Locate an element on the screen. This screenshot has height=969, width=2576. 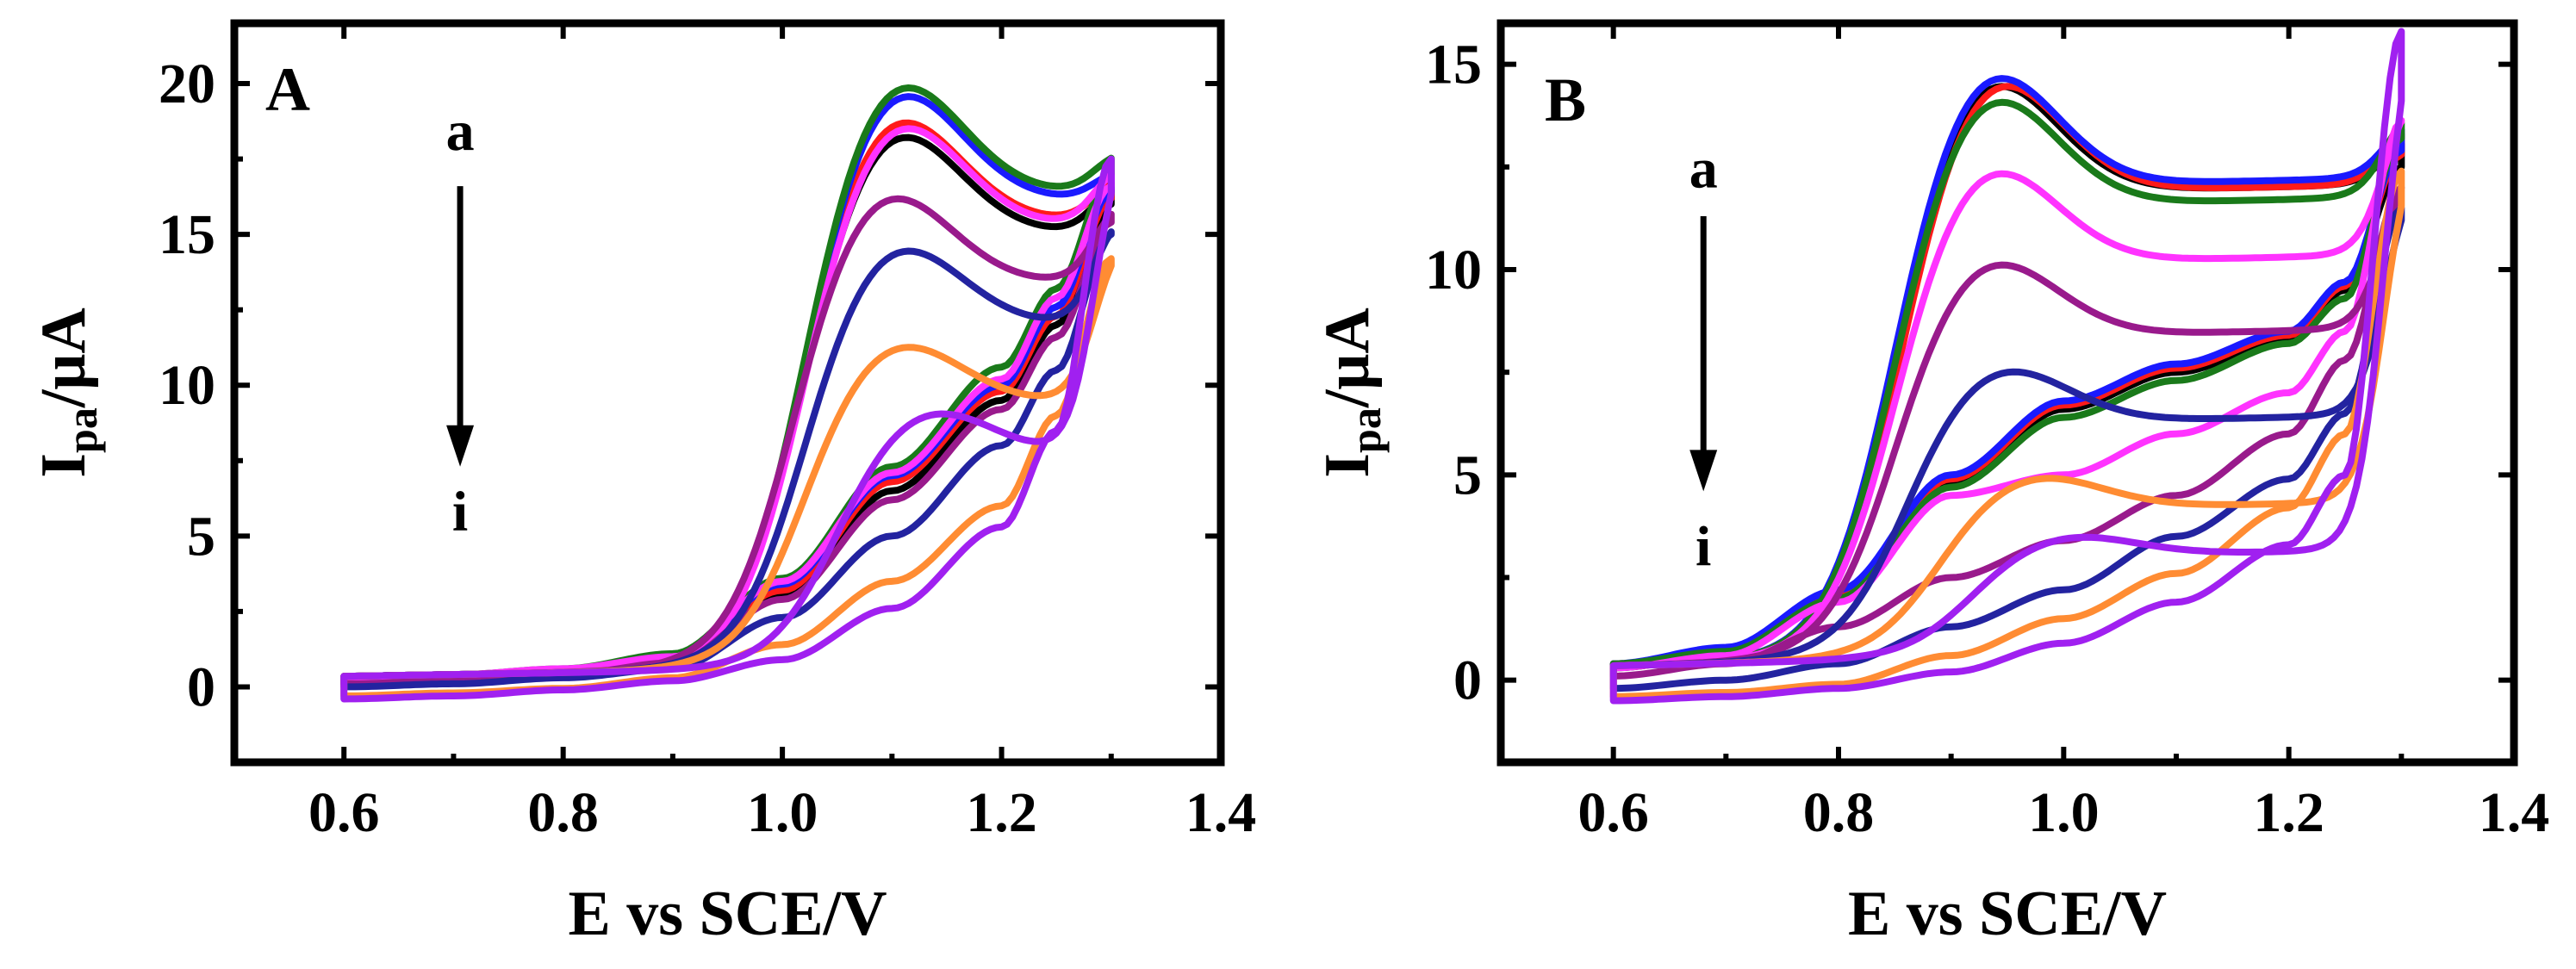
y-tick-label: 20 is located at coordinates (187, 84).